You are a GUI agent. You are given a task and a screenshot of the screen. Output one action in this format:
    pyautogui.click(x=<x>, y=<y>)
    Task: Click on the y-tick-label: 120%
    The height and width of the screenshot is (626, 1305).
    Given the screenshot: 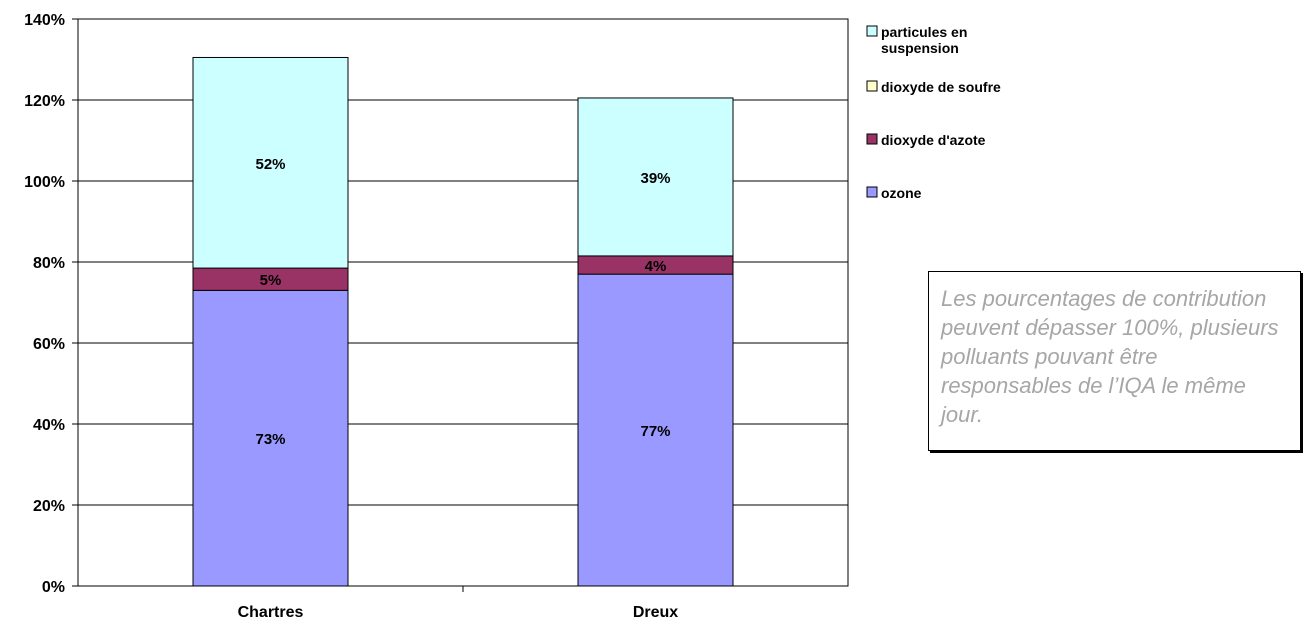 What is the action you would take?
    pyautogui.click(x=44, y=101)
    